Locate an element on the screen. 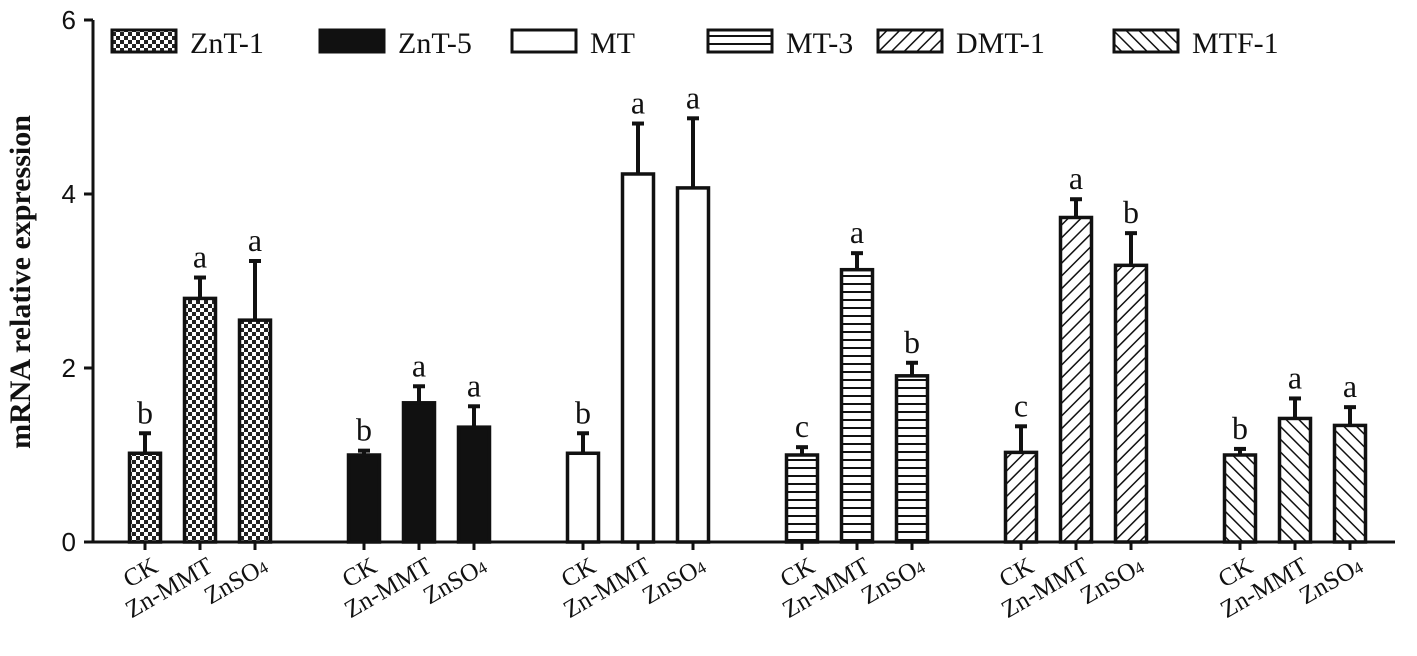 The height and width of the screenshot is (656, 1417). legend-label: ZnT-1 is located at coordinates (227, 43).